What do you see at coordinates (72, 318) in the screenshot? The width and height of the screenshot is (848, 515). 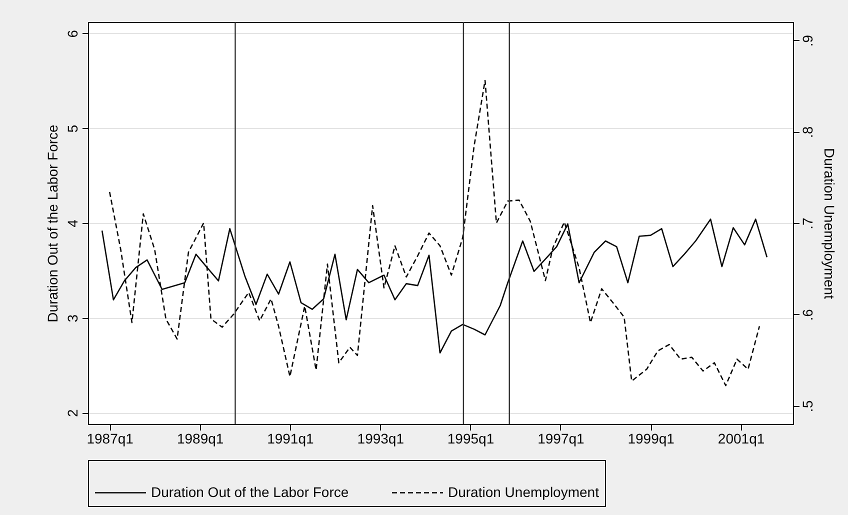 I see `y-tick-label: 3` at bounding box center [72, 318].